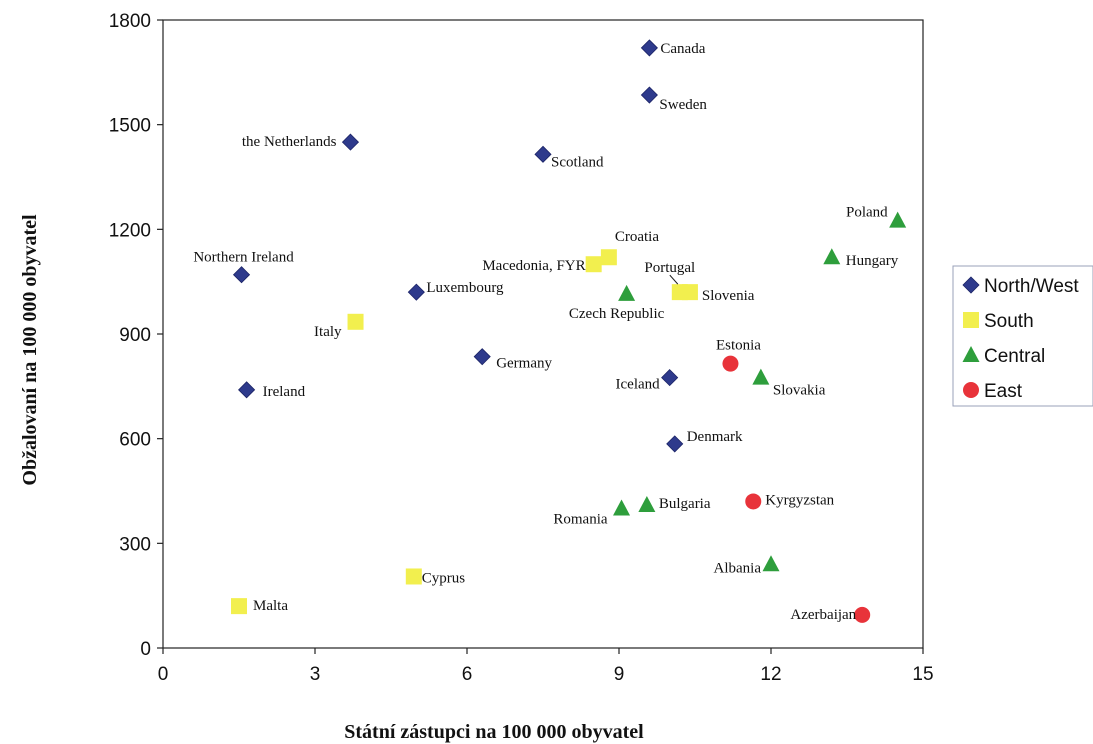 The height and width of the screenshot is (744, 1093). I want to click on point-label: Slovakia, so click(799, 391).